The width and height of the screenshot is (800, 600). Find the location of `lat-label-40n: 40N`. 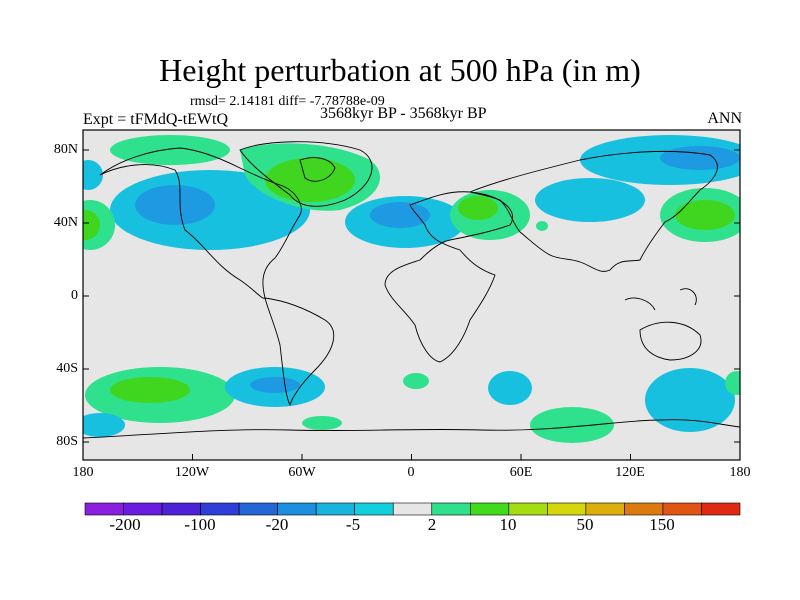

lat-label-40n: 40N is located at coordinates (65, 222).